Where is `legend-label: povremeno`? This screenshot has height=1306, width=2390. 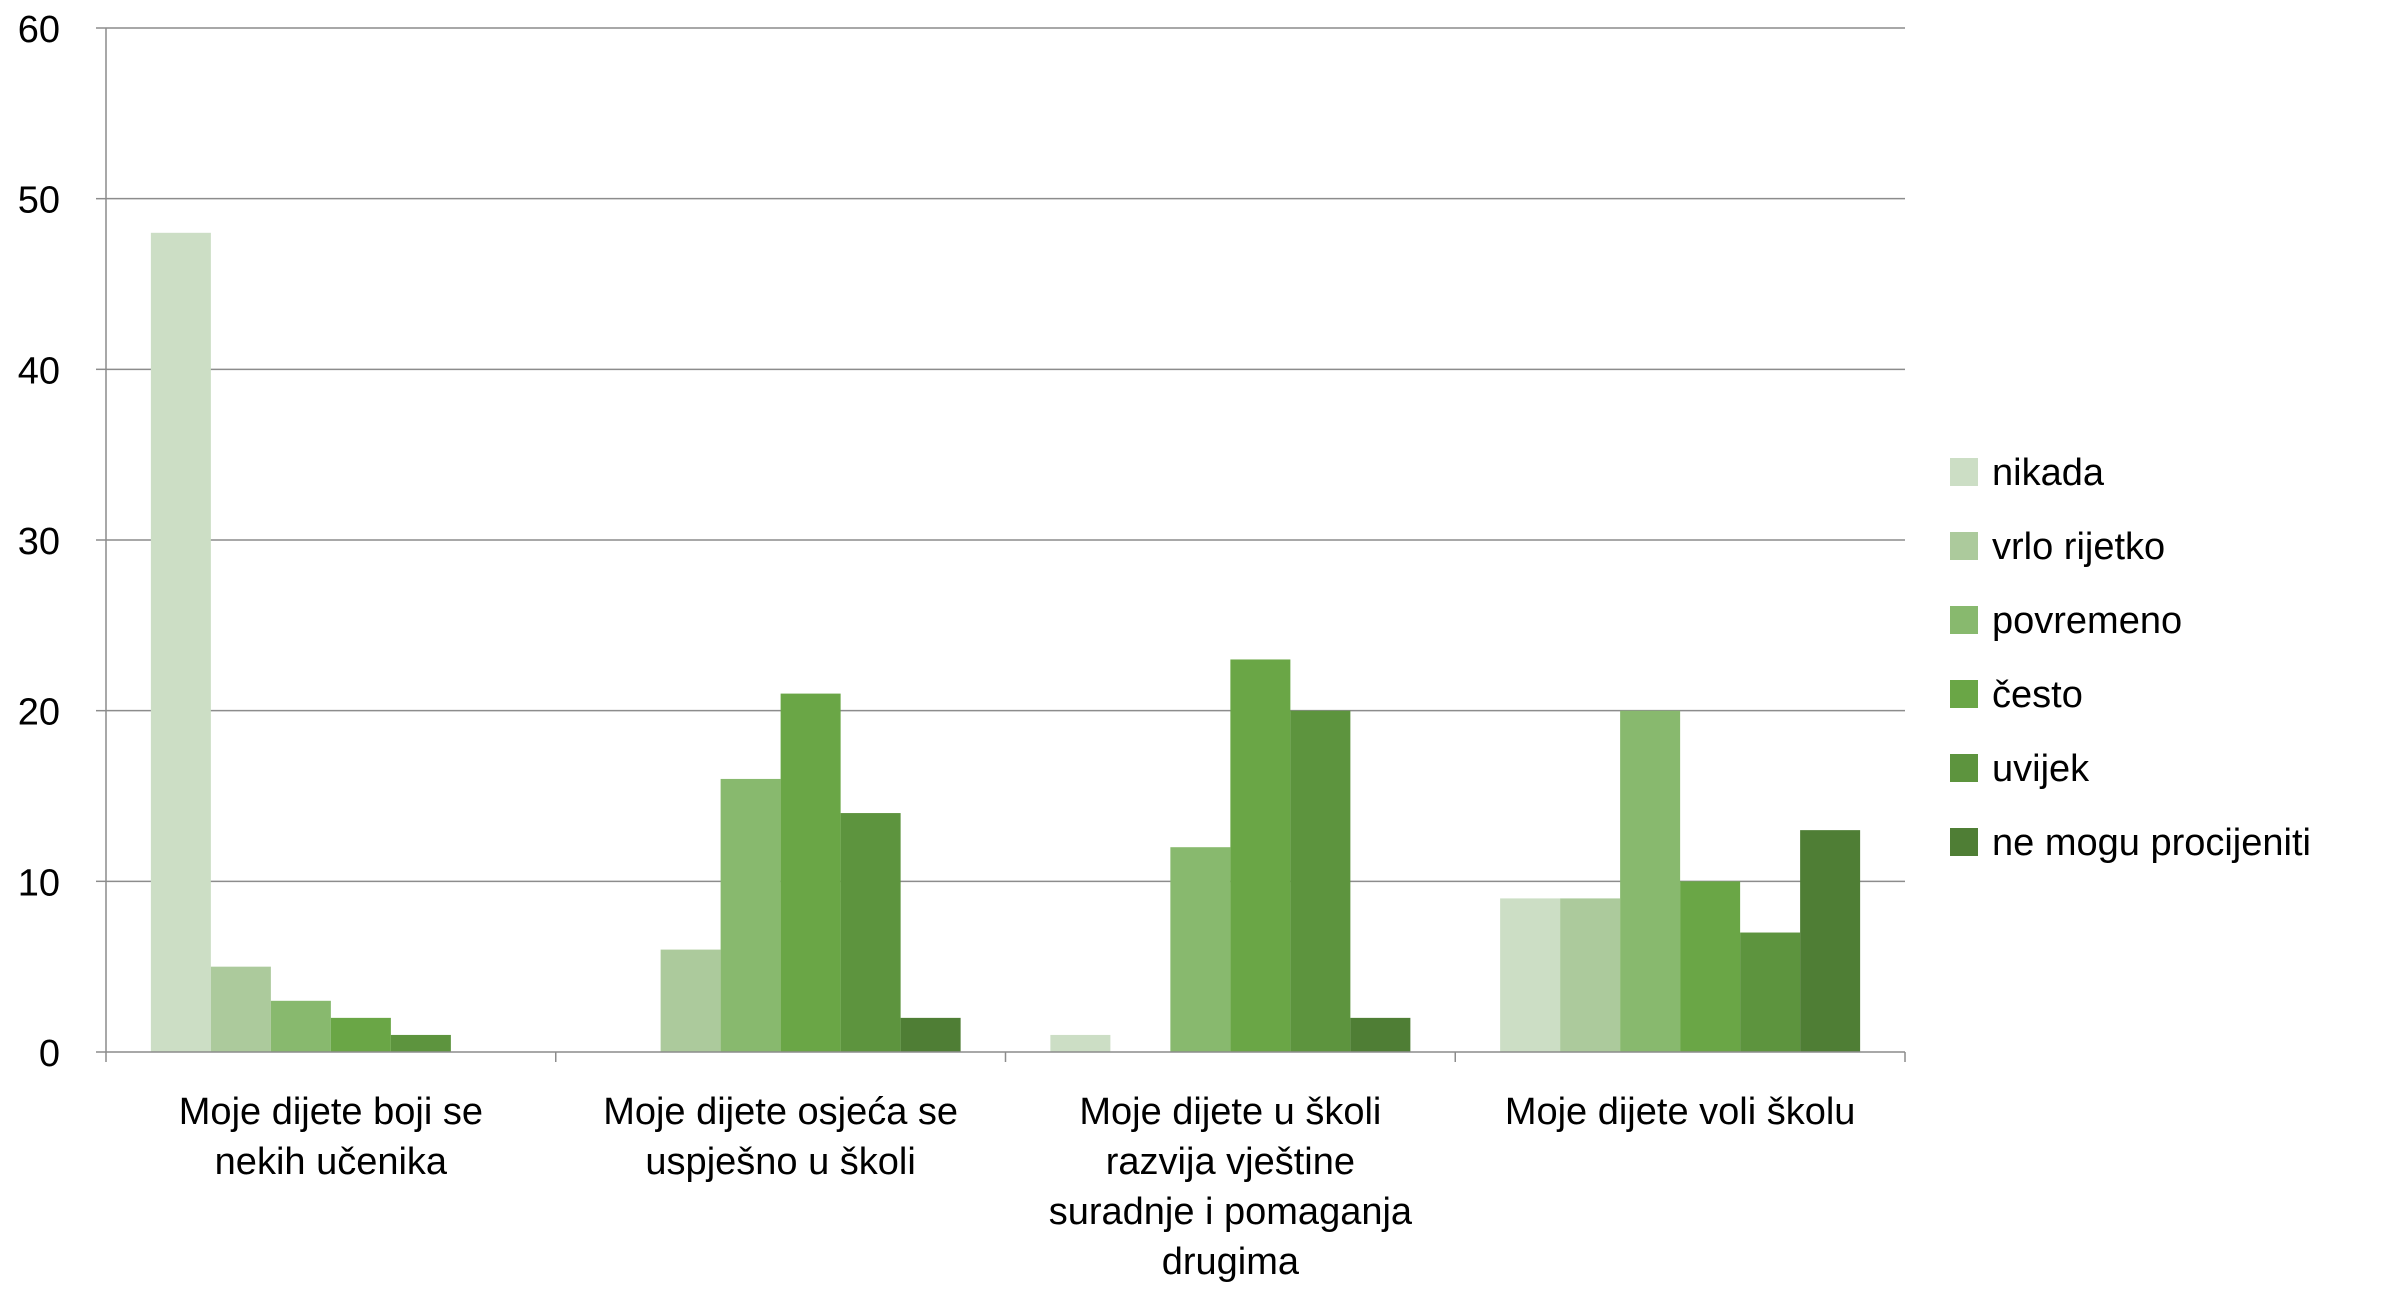 legend-label: povremeno is located at coordinates (2087, 621).